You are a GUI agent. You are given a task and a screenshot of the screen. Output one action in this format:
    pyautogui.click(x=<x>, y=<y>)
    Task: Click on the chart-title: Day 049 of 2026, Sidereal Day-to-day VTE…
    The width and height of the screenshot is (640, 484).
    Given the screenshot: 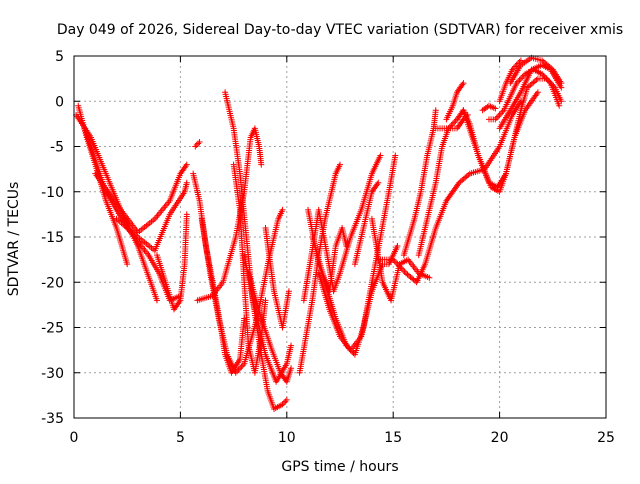 What is the action you would take?
    pyautogui.click(x=340, y=30)
    